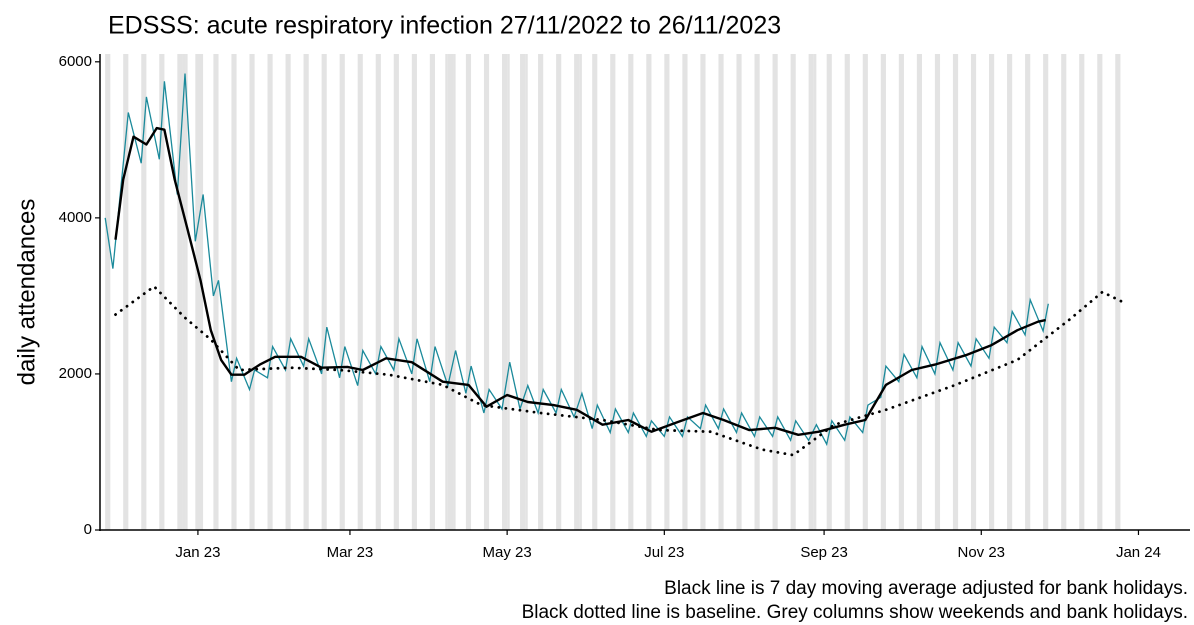  I want to click on y-tick-label: 2000, so click(75, 373).